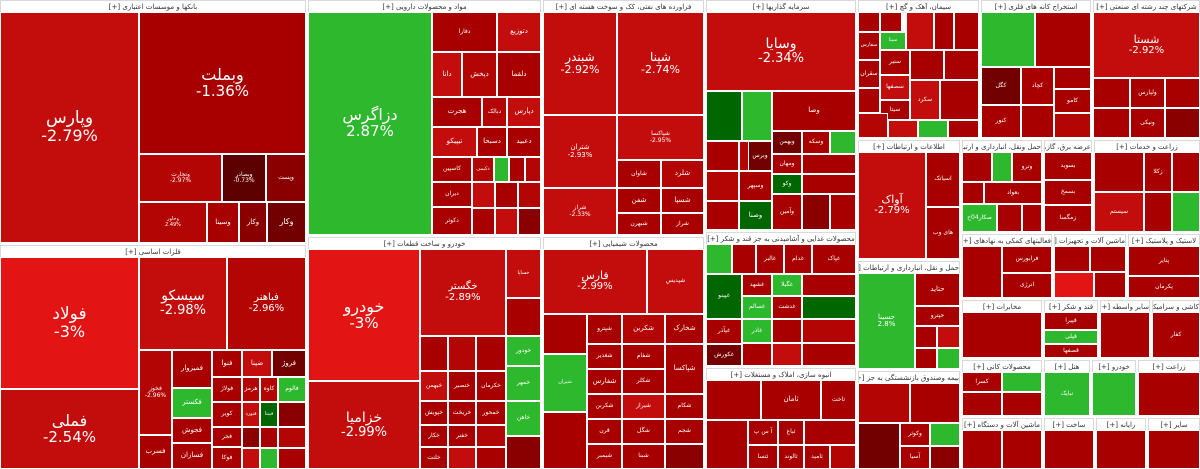 The width and height of the screenshot is (1200, 469). Describe the element at coordinates (1027, 285) in the screenshot. I see `stock-cell: انرژی` at that location.